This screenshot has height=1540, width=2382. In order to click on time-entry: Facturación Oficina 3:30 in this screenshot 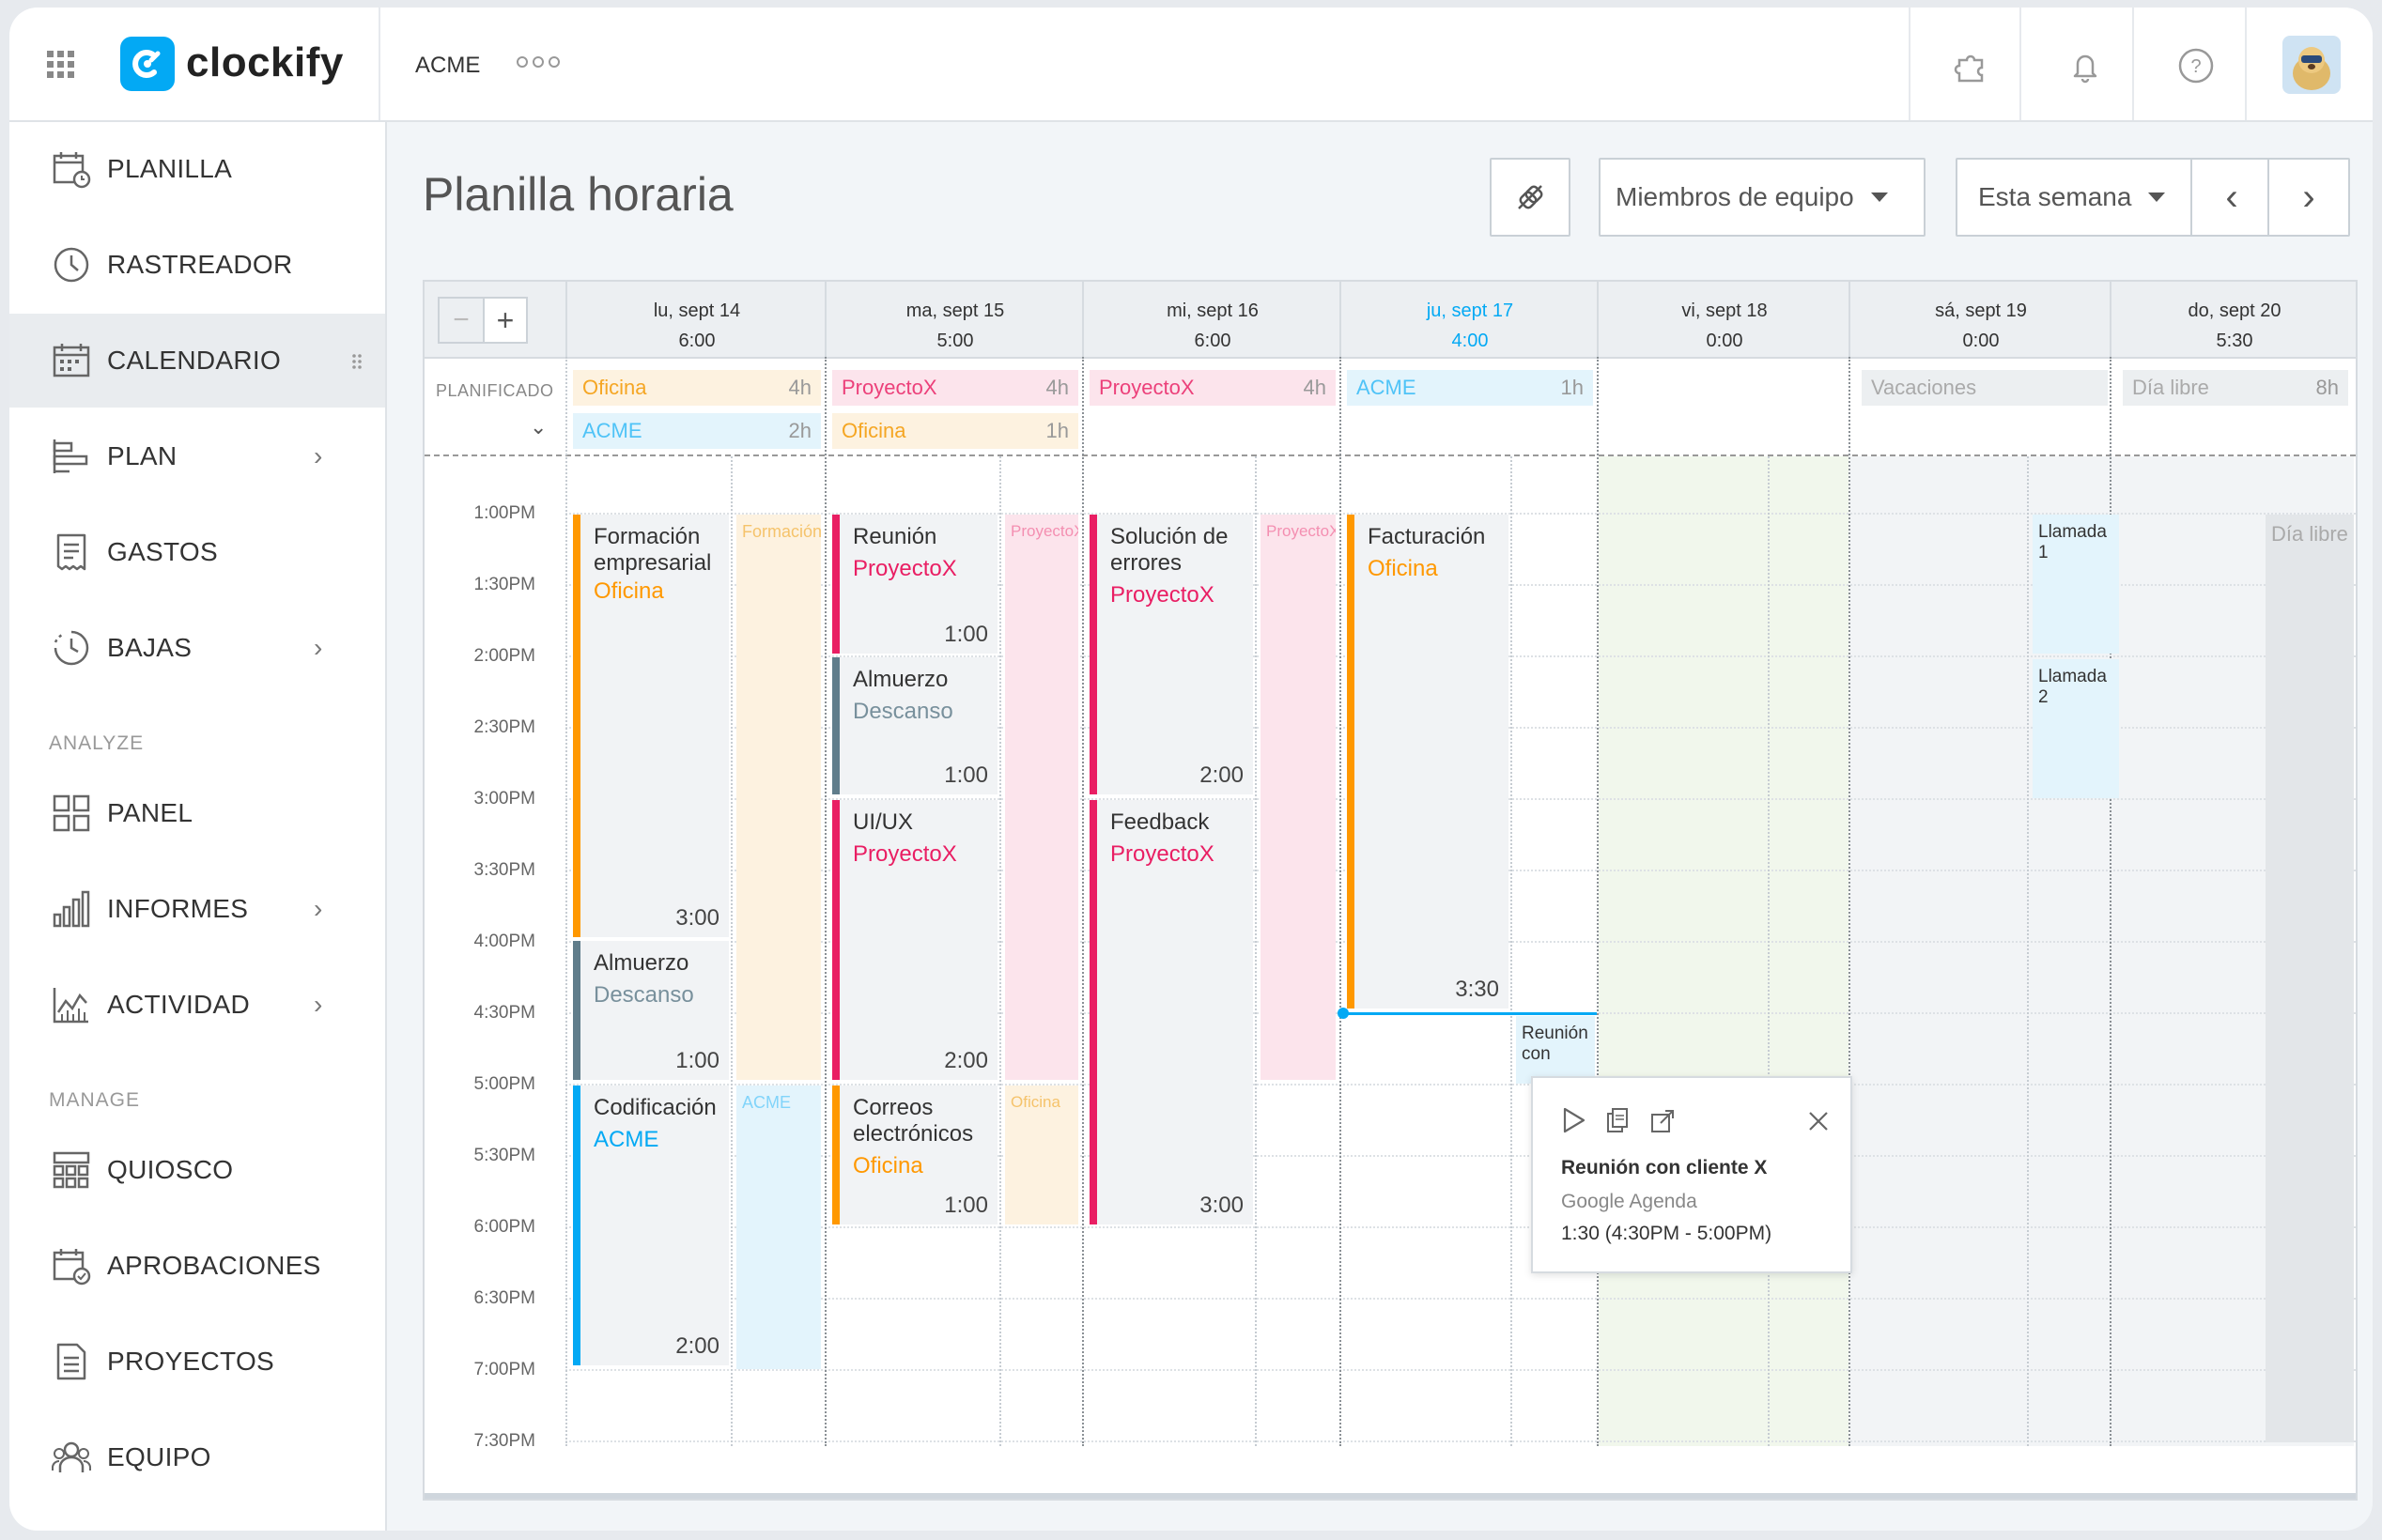, I will do `click(1428, 762)`.